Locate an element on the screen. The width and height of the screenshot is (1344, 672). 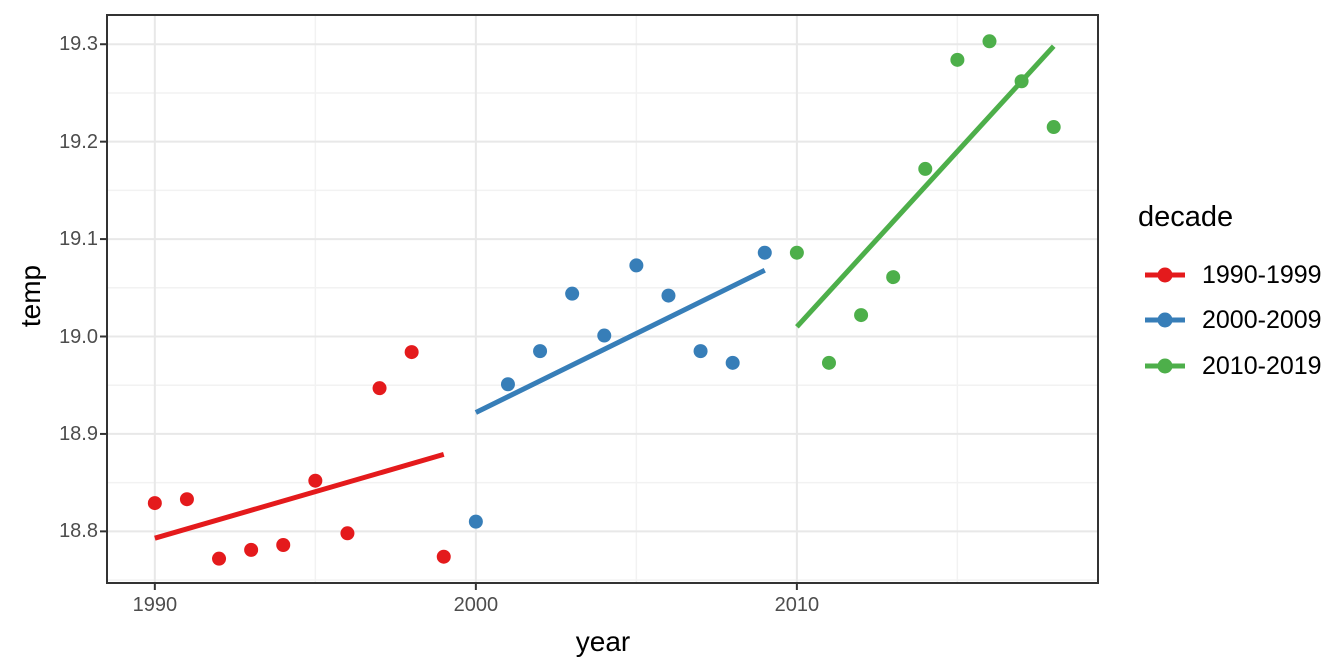
legend-item-2010-2019: 2010-2019 is located at coordinates (1233, 366).